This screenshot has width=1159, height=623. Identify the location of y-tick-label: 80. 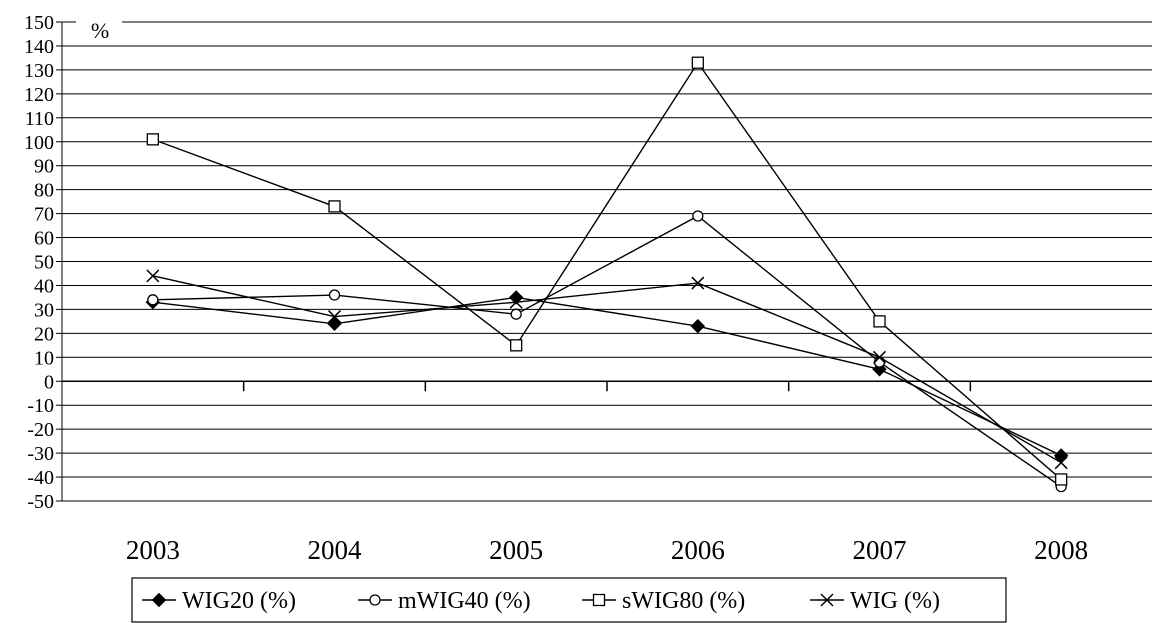
(44, 191).